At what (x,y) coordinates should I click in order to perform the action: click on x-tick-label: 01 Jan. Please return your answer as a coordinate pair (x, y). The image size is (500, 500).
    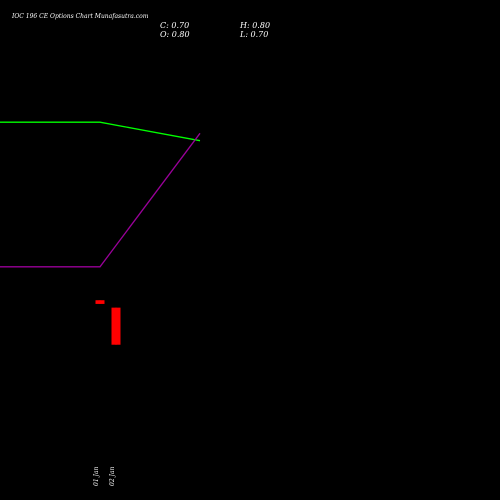
    Looking at the image, I should click on (96, 476).